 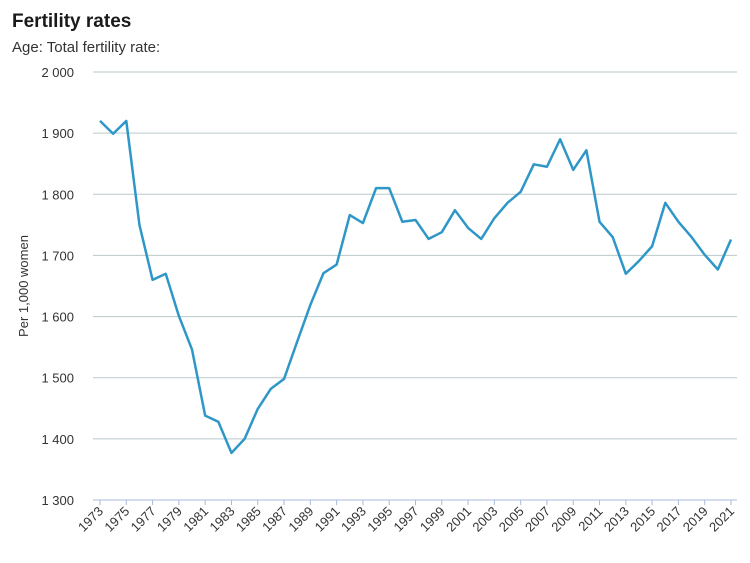 What do you see at coordinates (537, 519) in the screenshot?
I see `x-tick-label: 2007` at bounding box center [537, 519].